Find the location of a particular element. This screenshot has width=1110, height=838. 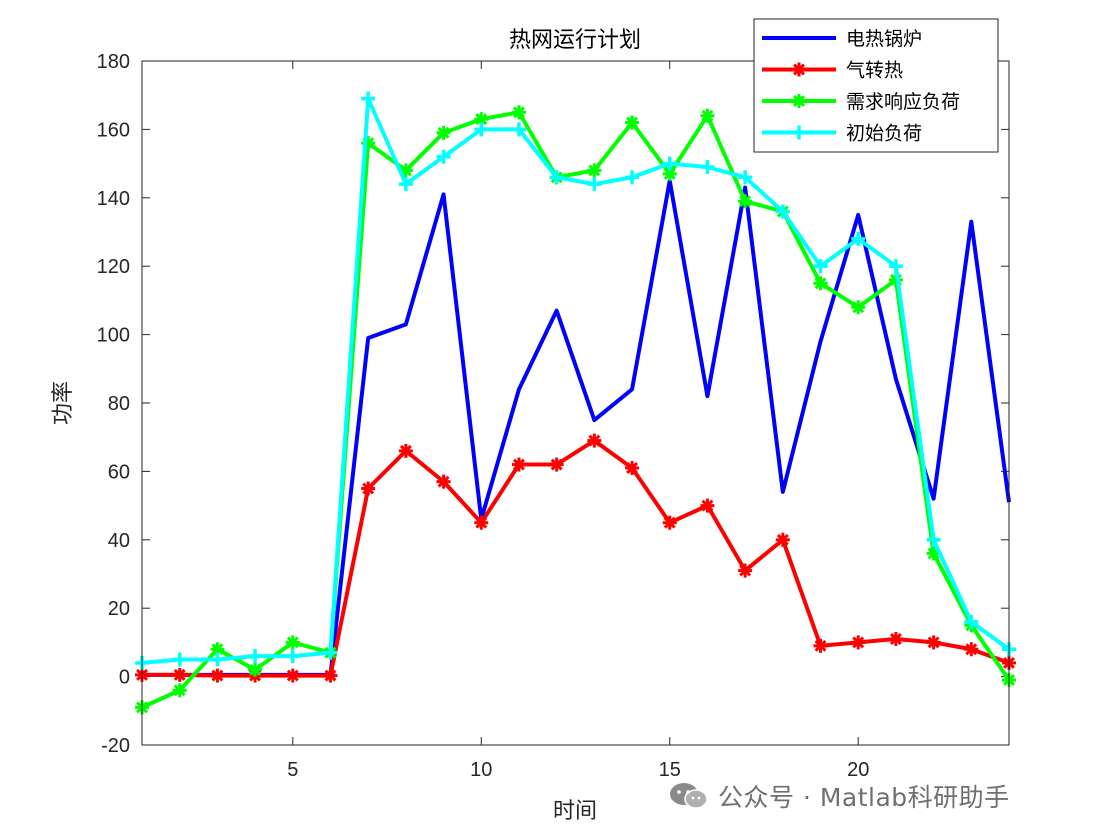

y-tick-label: 120 is located at coordinates (113, 267).